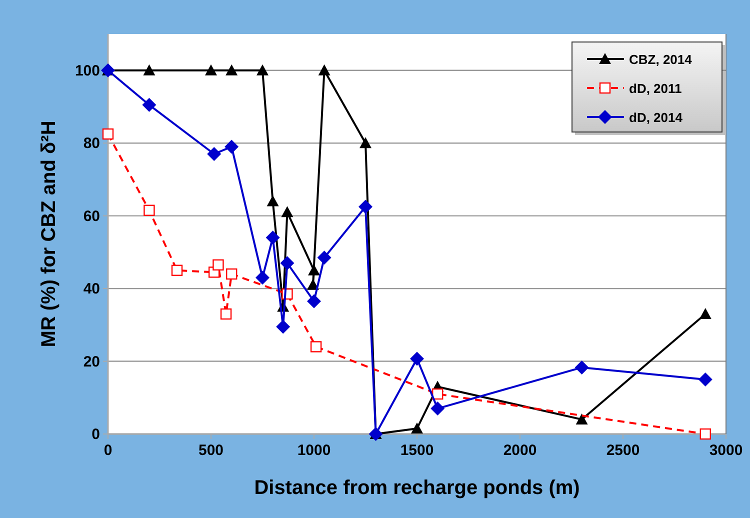  What do you see at coordinates (91, 216) in the screenshot?
I see `y-tick-label: 60` at bounding box center [91, 216].